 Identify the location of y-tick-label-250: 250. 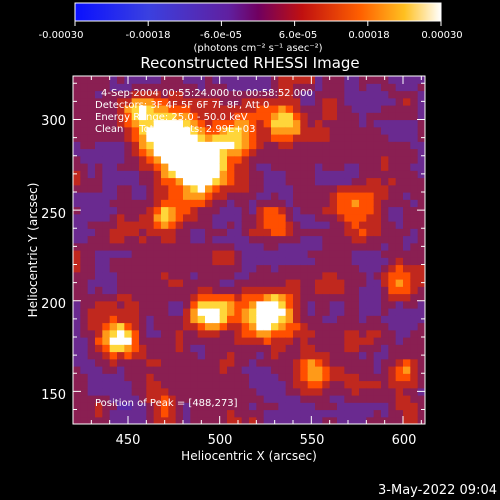
(53, 214).